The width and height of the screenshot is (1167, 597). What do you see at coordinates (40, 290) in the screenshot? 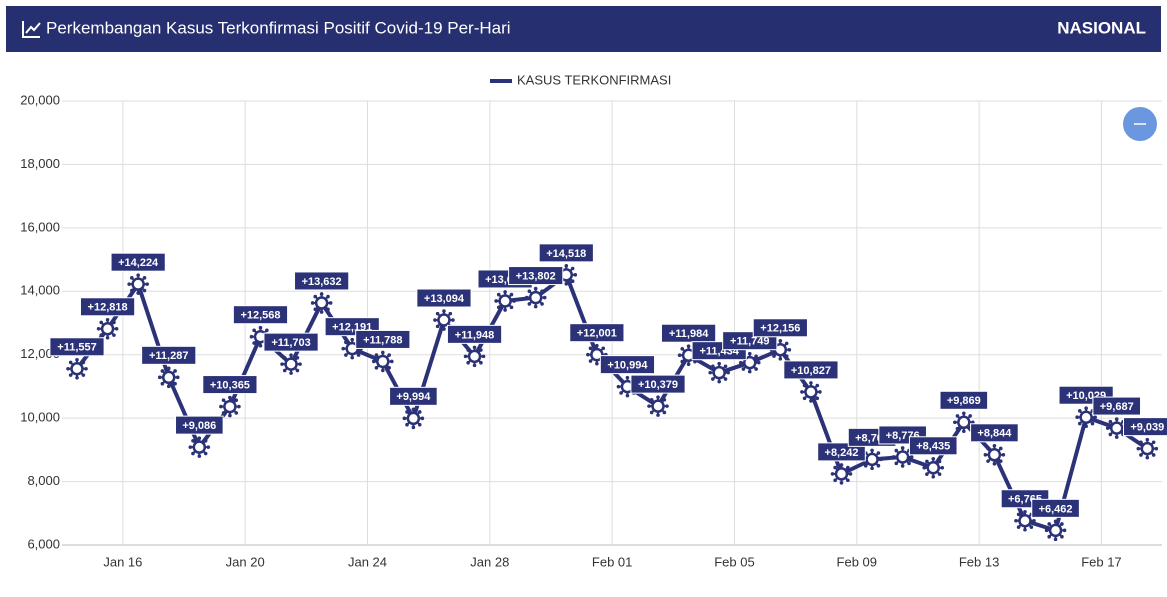
I see `y-tick-label: 14,000` at bounding box center [40, 290].